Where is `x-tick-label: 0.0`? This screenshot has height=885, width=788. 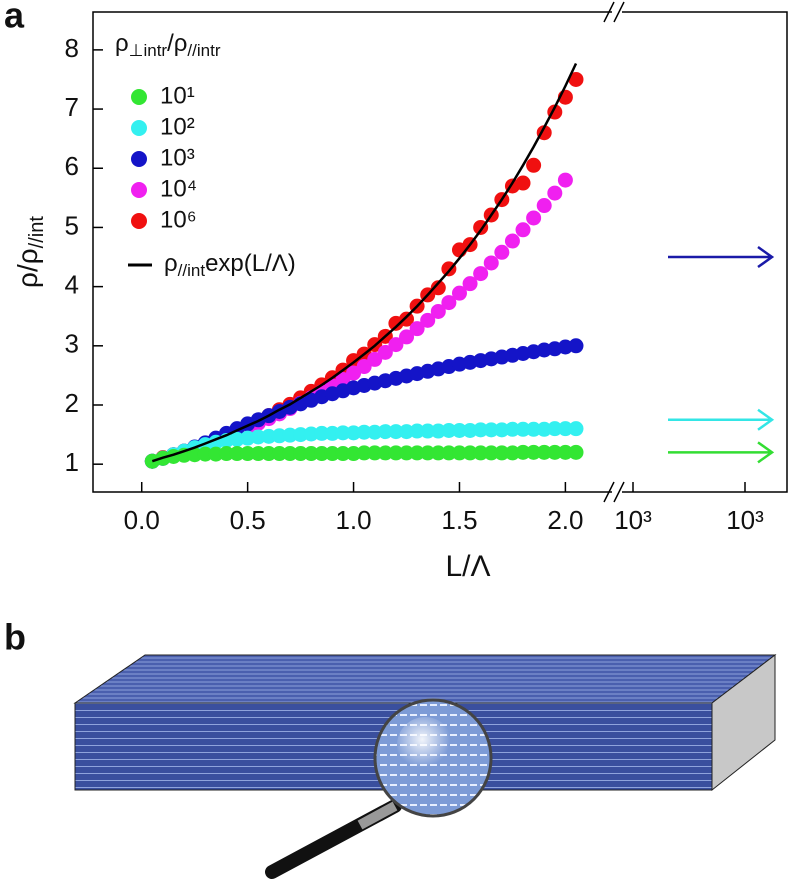
x-tick-label: 0.0 is located at coordinates (142, 520).